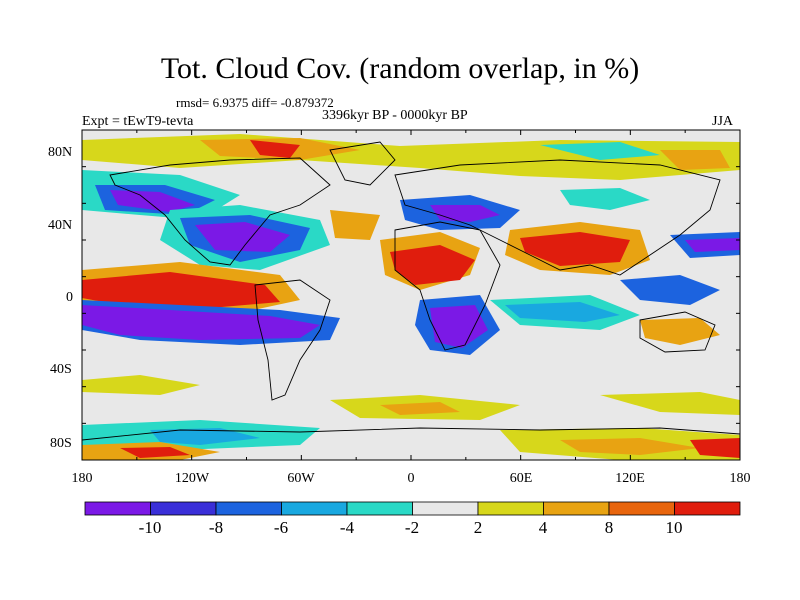 Image resolution: width=800 pixels, height=600 pixels. I want to click on lon-label: 120W, so click(192, 478).